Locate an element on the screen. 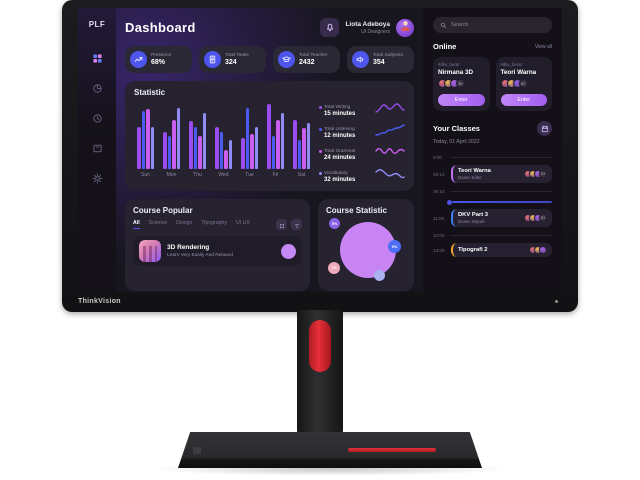 Image resolution: width=640 pixels, height=480 pixels. calendar-icon is located at coordinates (545, 128).